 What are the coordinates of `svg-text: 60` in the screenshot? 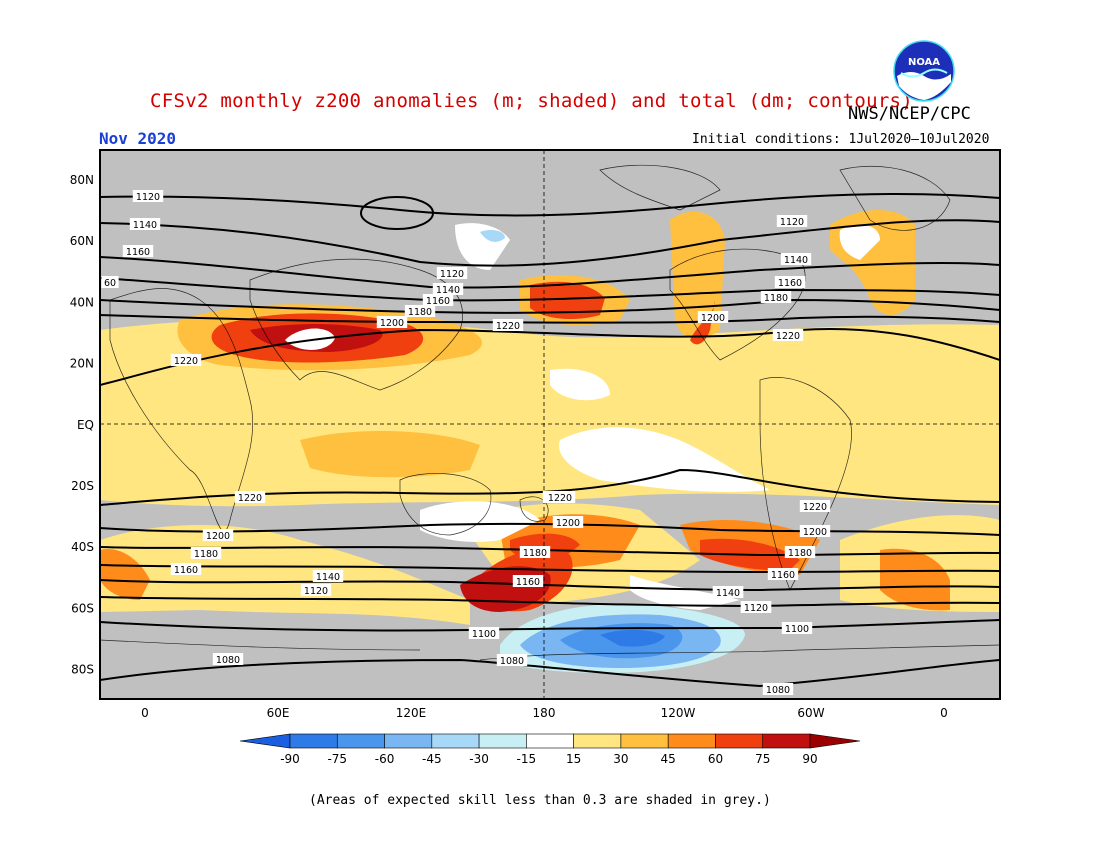 It's located at (110, 283).